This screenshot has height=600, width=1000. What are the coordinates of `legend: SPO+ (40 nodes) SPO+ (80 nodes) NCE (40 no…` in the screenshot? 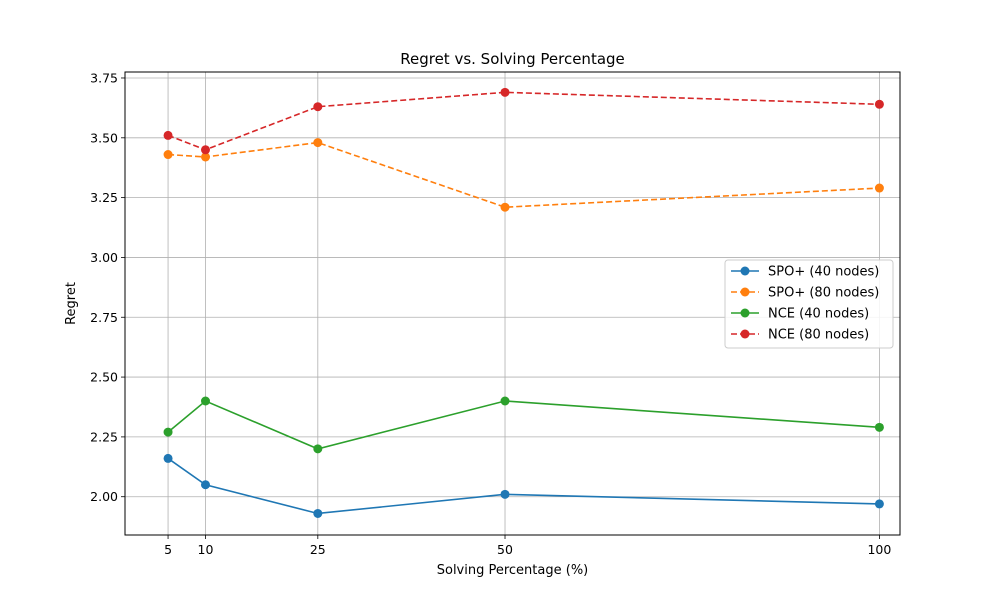 It's located at (809, 304).